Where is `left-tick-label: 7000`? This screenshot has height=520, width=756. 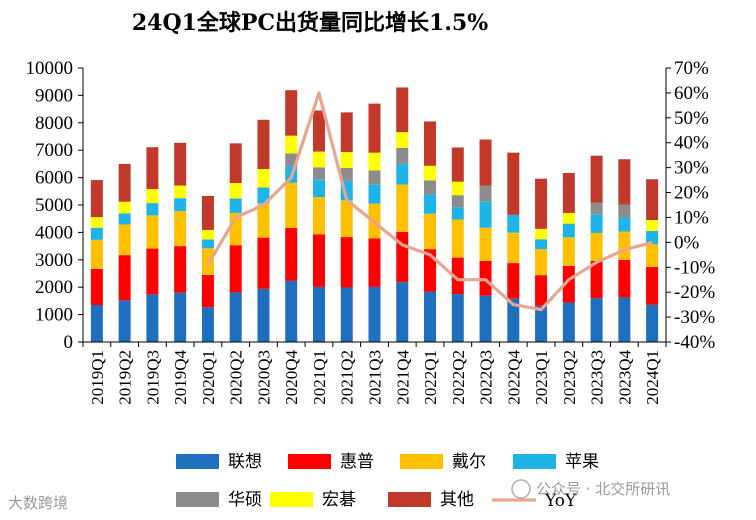
left-tick-label: 7000 is located at coordinates (54, 150).